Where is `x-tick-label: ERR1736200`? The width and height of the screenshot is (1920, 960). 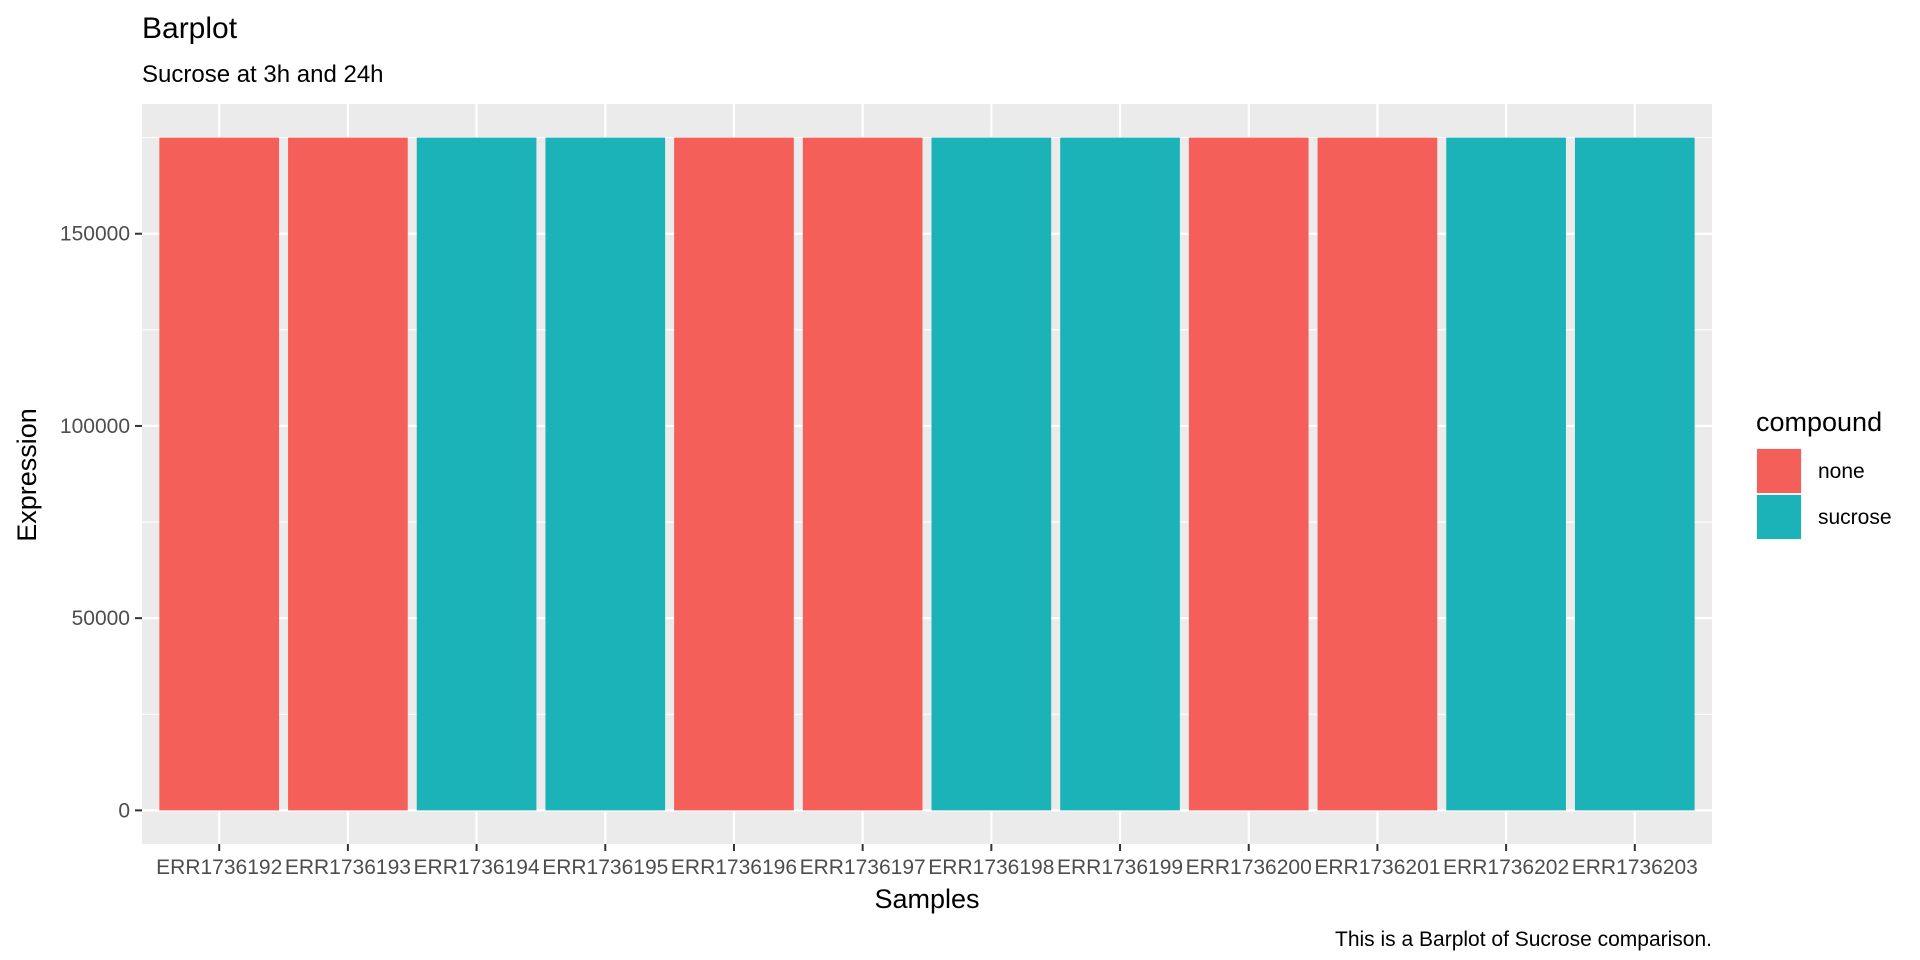
x-tick-label: ERR1736200 is located at coordinates (1249, 867).